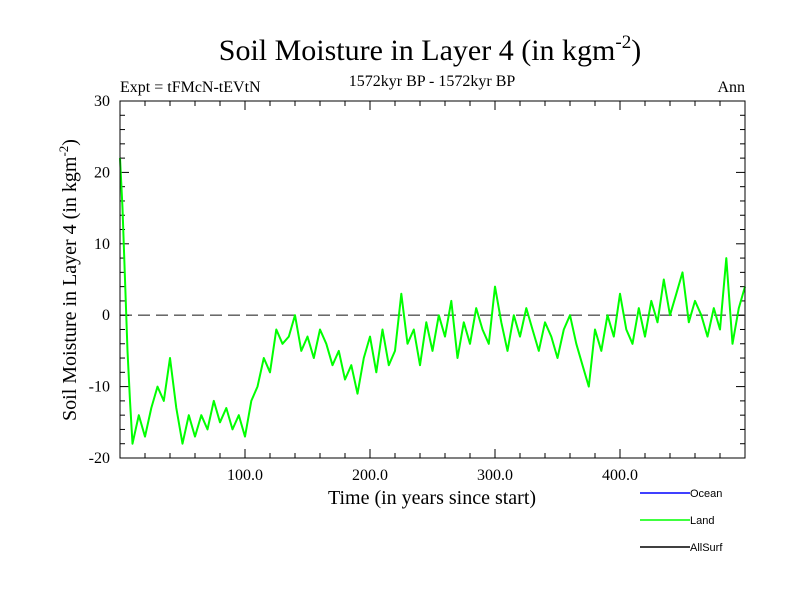 This screenshot has height=600, width=800. Describe the element at coordinates (620, 475) in the screenshot. I see `x-tick-label: 400.0` at that location.